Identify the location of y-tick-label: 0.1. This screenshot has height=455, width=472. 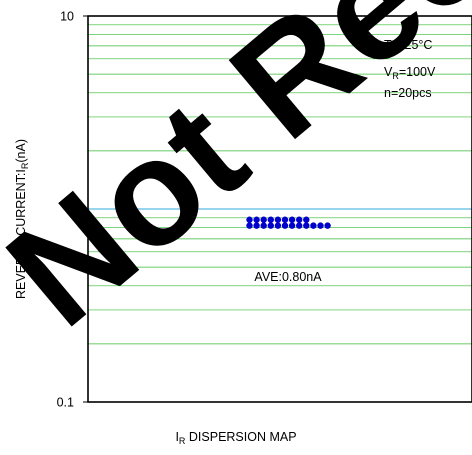
(65, 403).